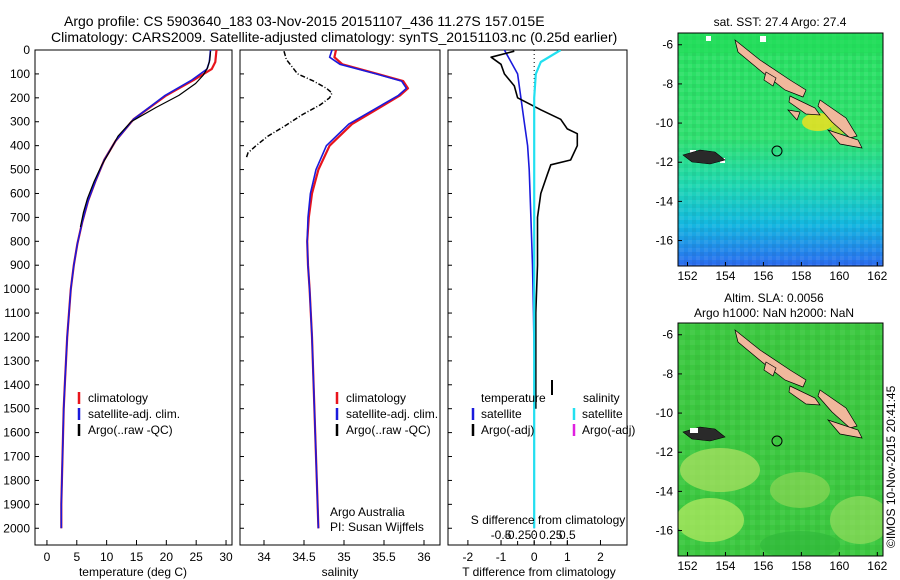 The height and width of the screenshot is (580, 900). Describe the element at coordinates (667, 84) in the screenshot. I see `lat-tick-label: -8` at that location.